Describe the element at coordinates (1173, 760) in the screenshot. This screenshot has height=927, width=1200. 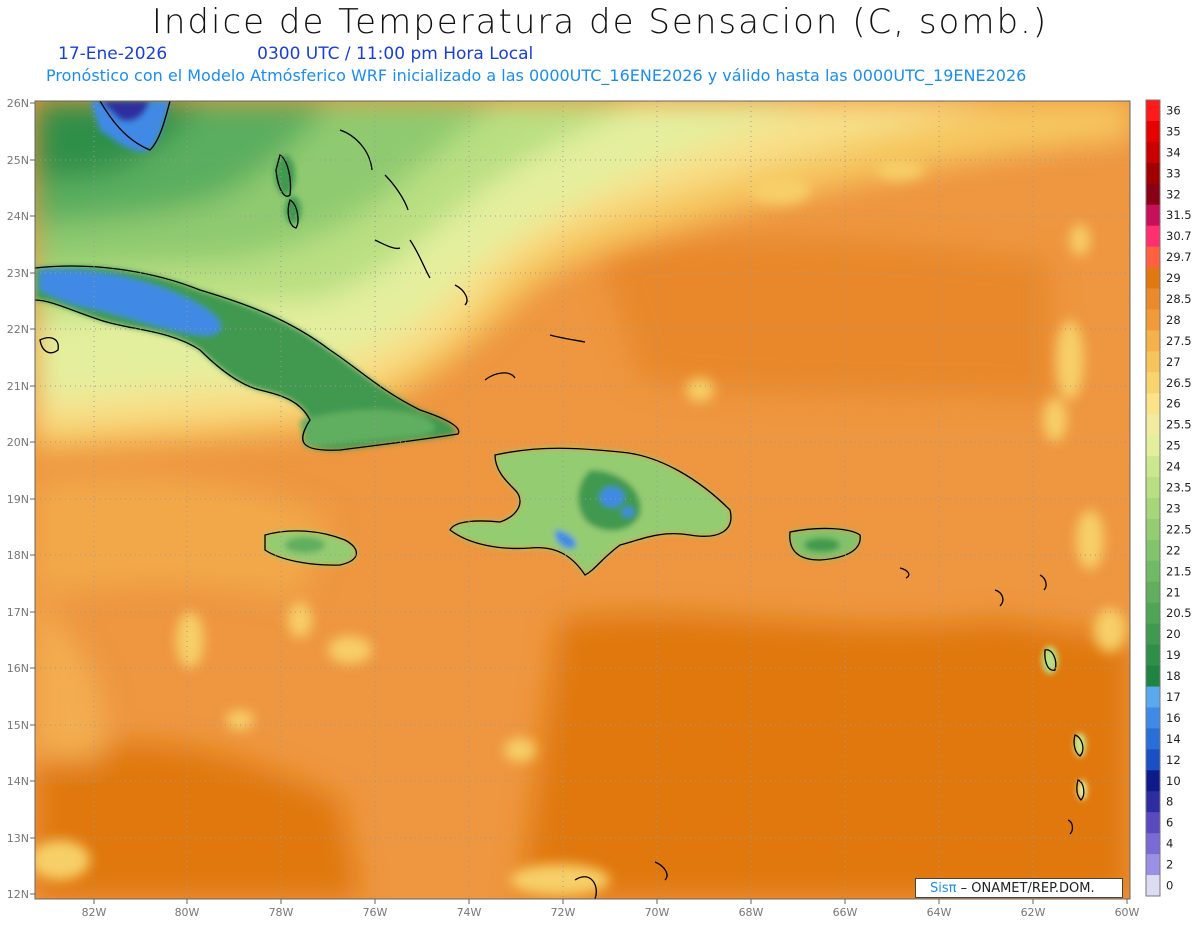
I see `colorbar-label: 12` at that location.